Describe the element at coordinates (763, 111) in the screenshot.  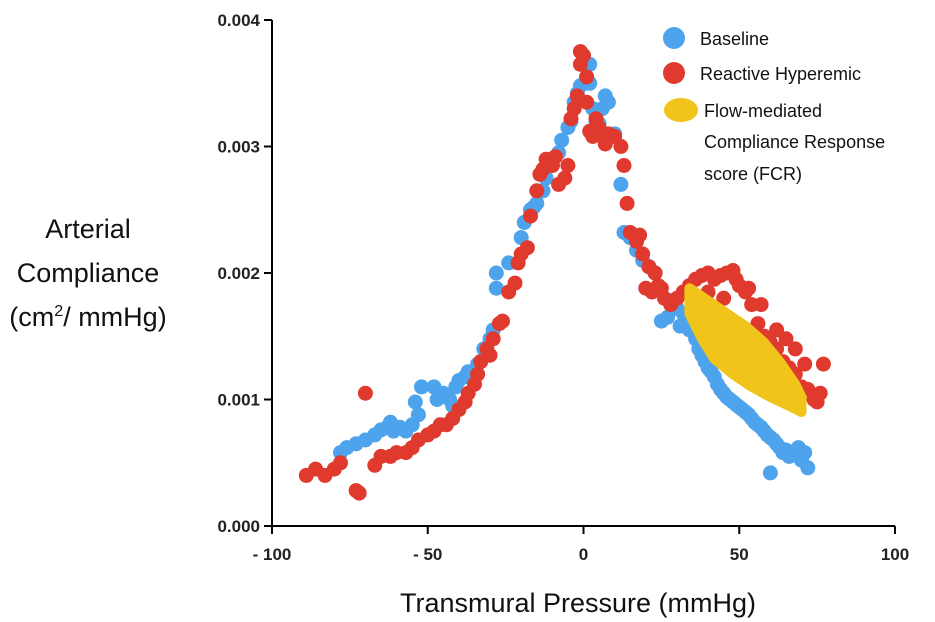
I see `legend-label-fcr-line-1: Flow-mediated` at that location.